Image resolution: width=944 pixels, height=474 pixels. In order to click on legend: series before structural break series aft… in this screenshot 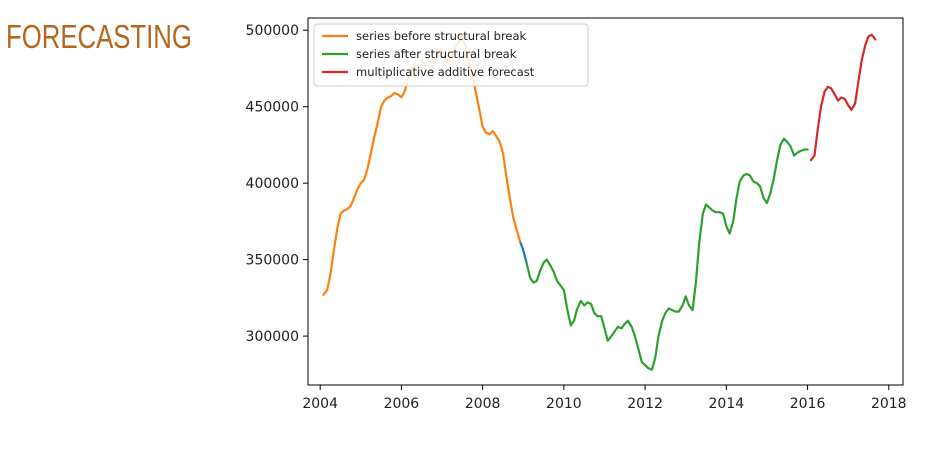, I will do `click(451, 55)`.